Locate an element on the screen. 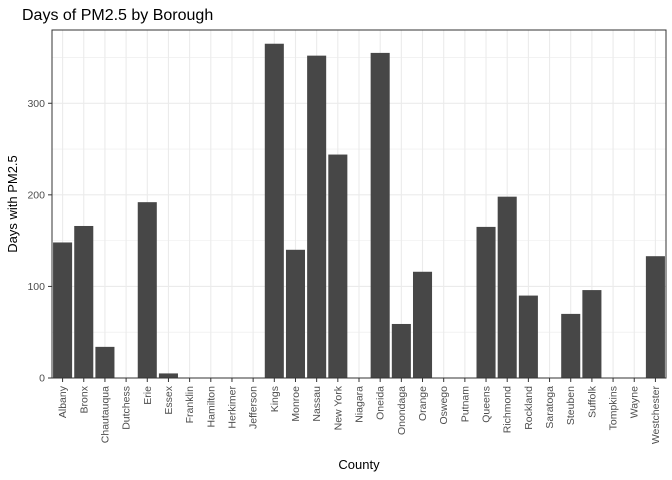  x-tick-label: Orange is located at coordinates (423, 403).